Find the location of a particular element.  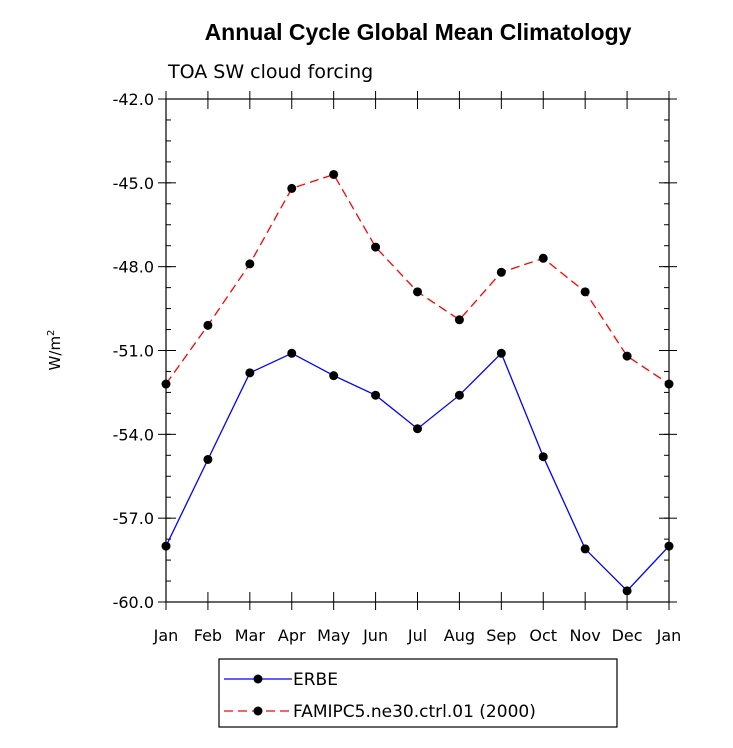

legend-label-erbe: ERBE is located at coordinates (315, 680).